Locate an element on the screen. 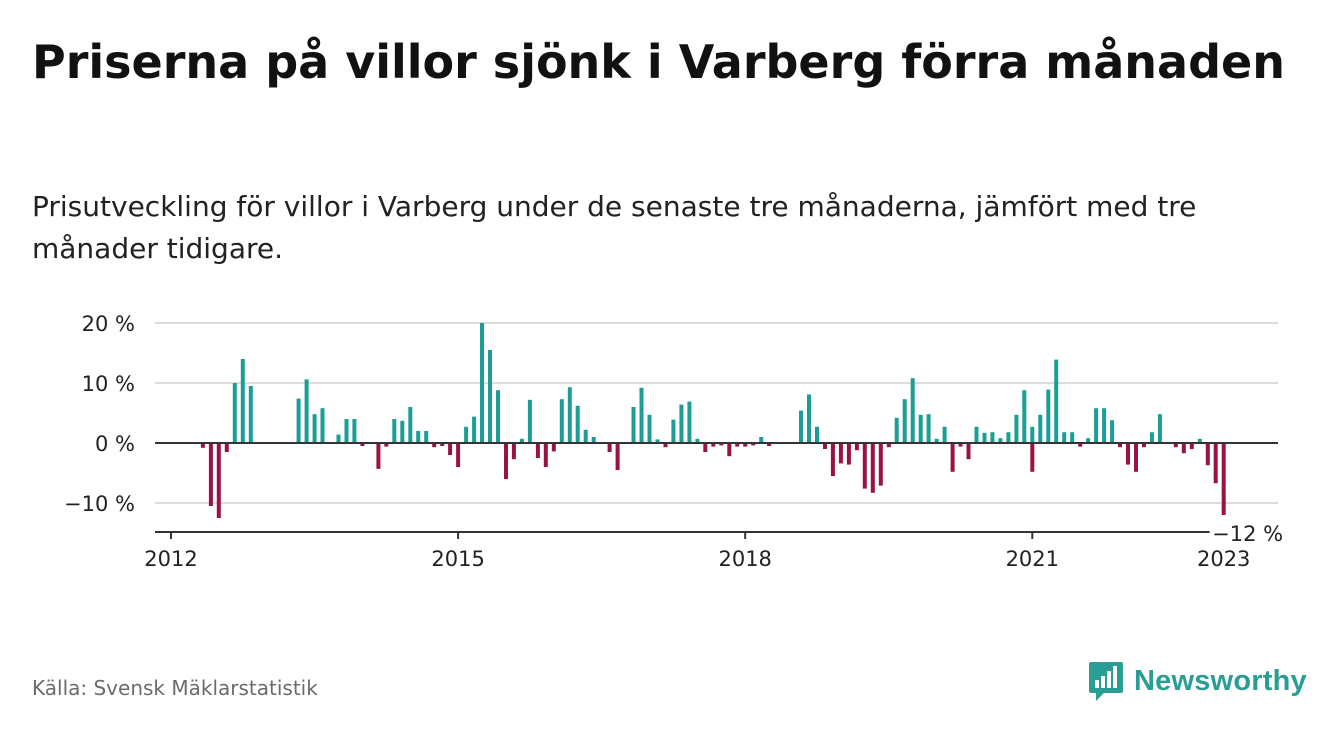  y-tick-label: 10 % is located at coordinates (108, 384).